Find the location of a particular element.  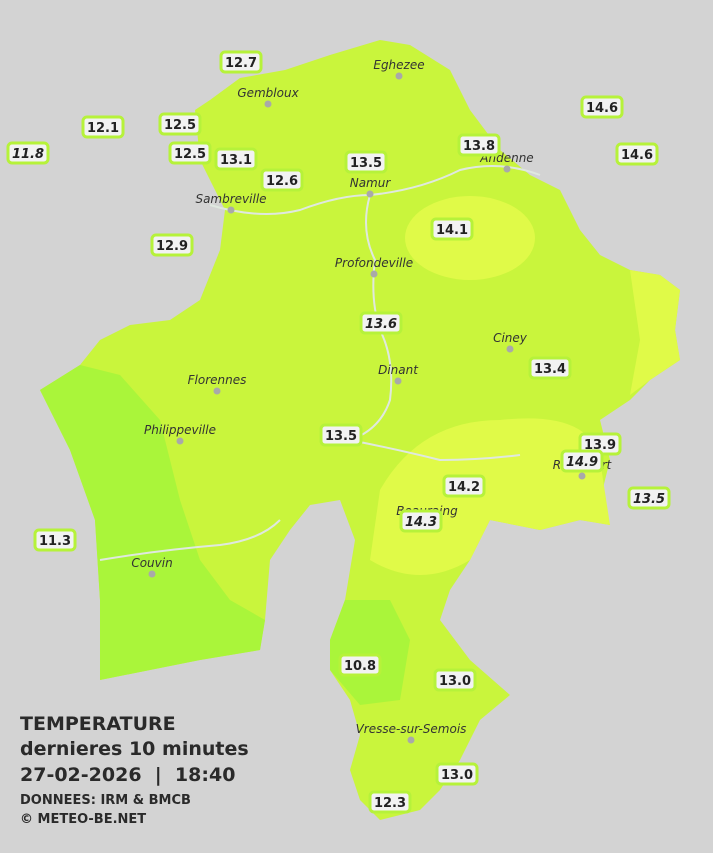

station-value: 14.1 is located at coordinates (452, 230).